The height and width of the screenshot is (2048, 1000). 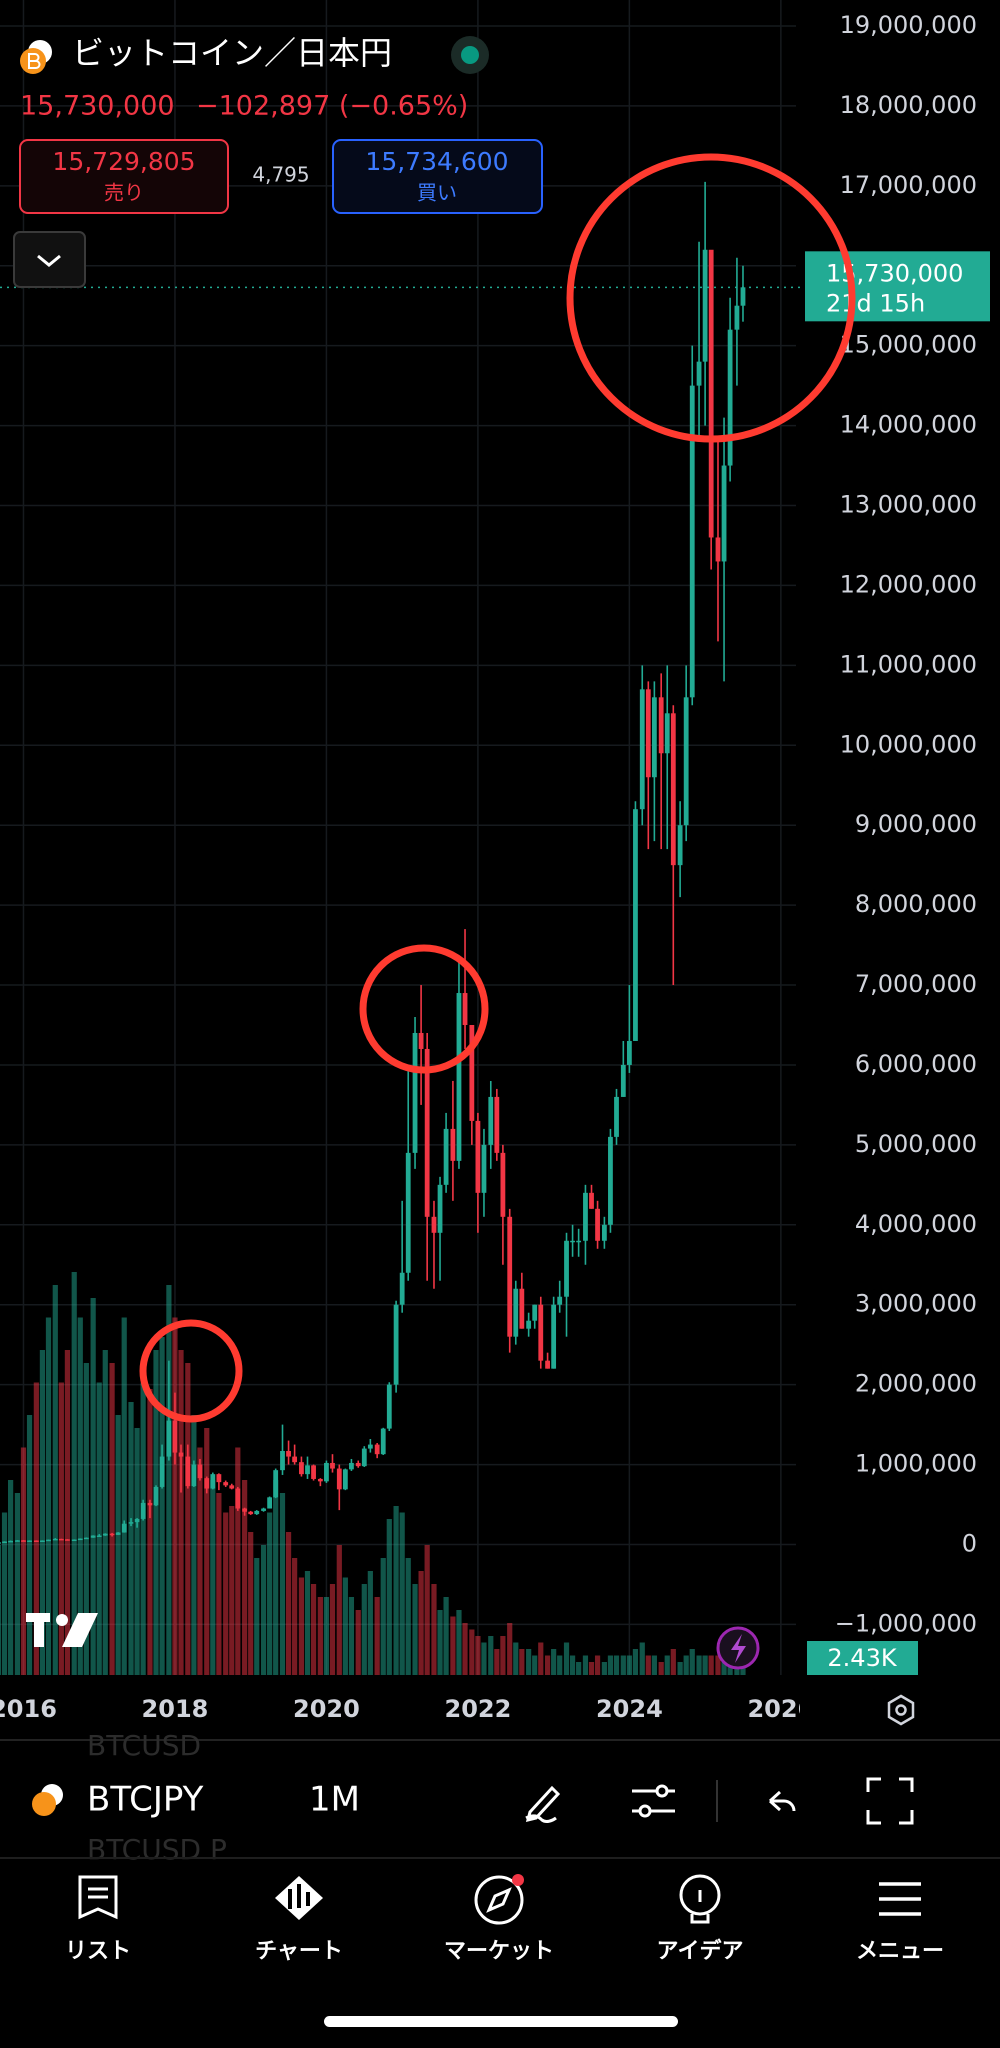 I want to click on volume-tag, so click(x=862, y=1658).